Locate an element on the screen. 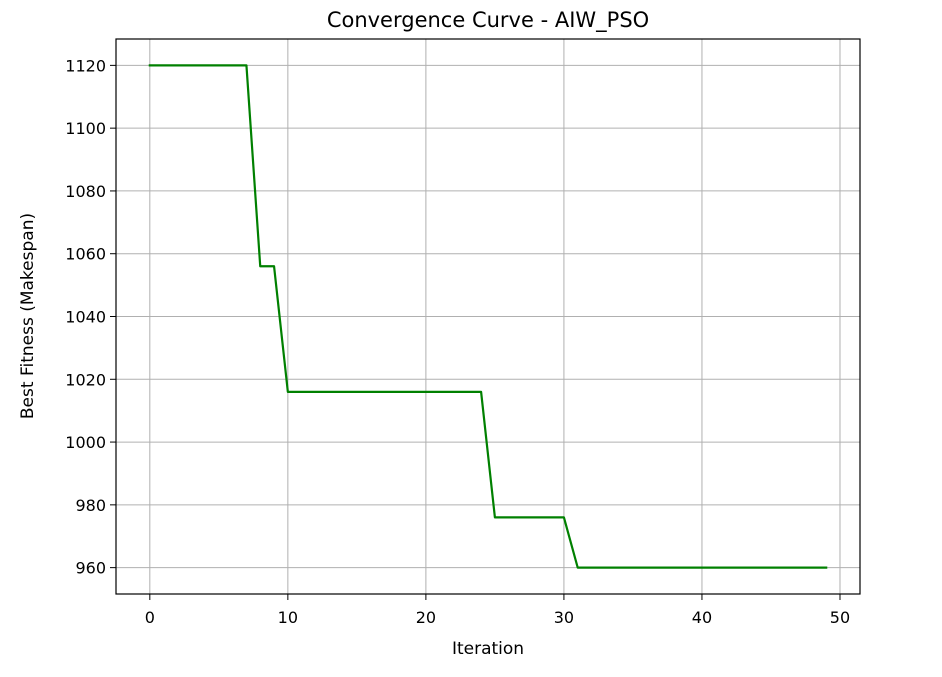 This screenshot has height=677, width=942. y-tick-label: 1000 is located at coordinates (85, 442).